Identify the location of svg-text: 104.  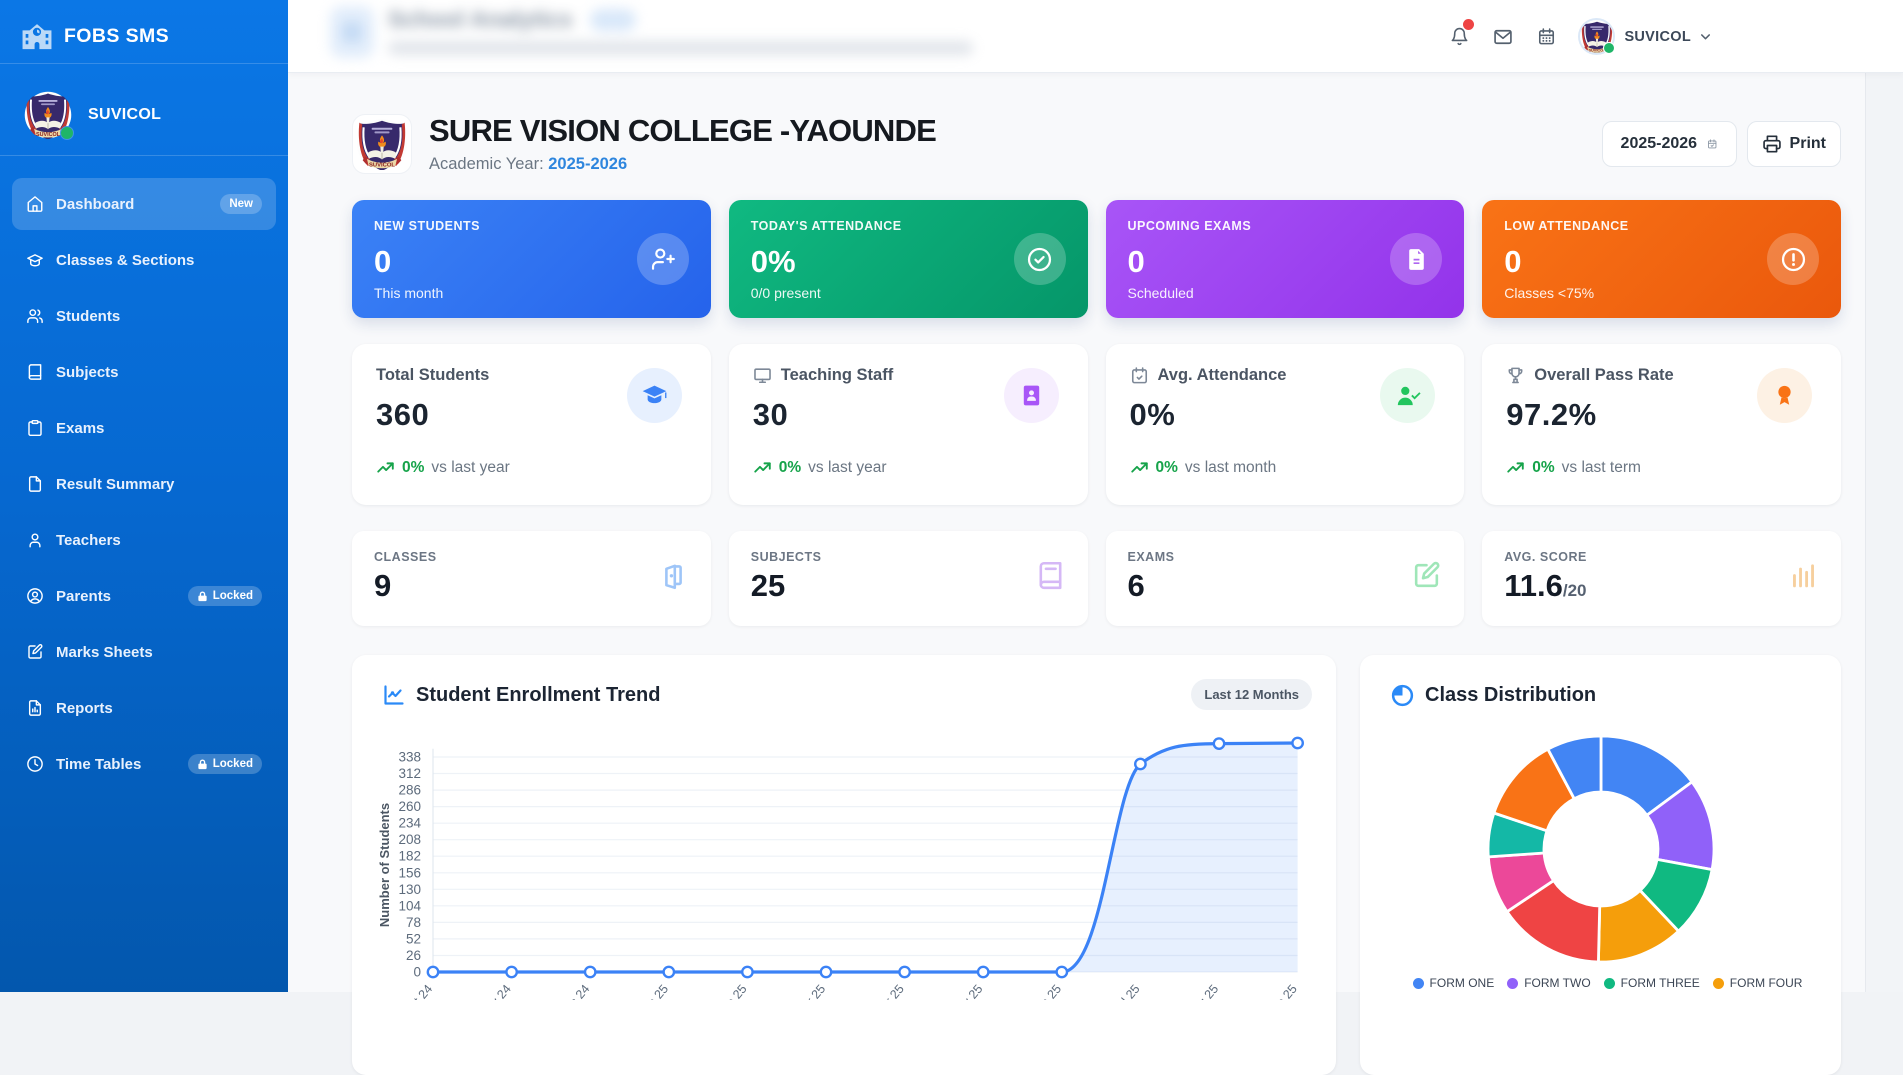
(409, 905).